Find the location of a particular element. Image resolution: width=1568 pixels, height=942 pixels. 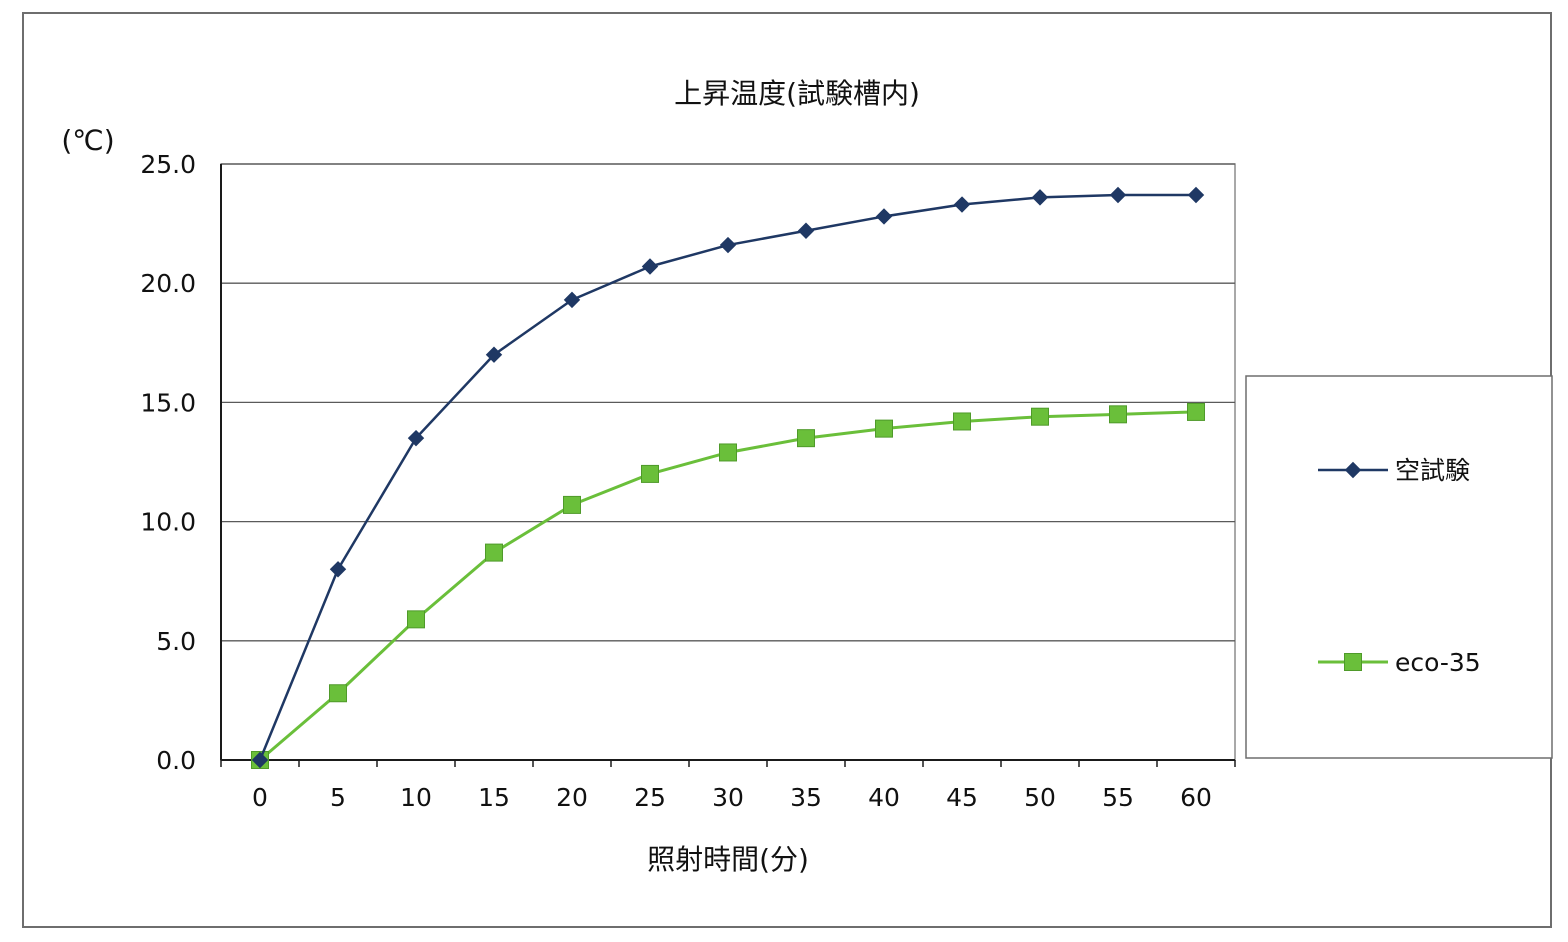

legend: 空試験 eco-35 is located at coordinates (1399, 566).